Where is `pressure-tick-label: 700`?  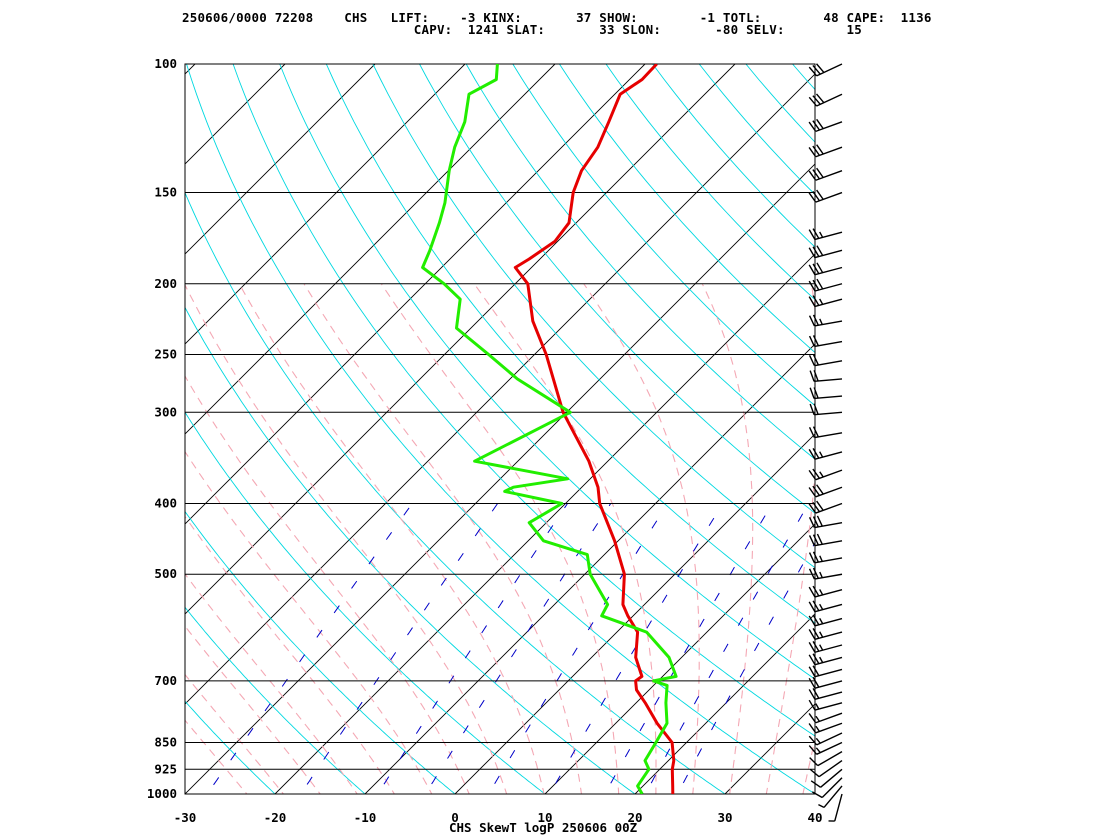
pressure-tick-label: 700 is located at coordinates (165, 680).